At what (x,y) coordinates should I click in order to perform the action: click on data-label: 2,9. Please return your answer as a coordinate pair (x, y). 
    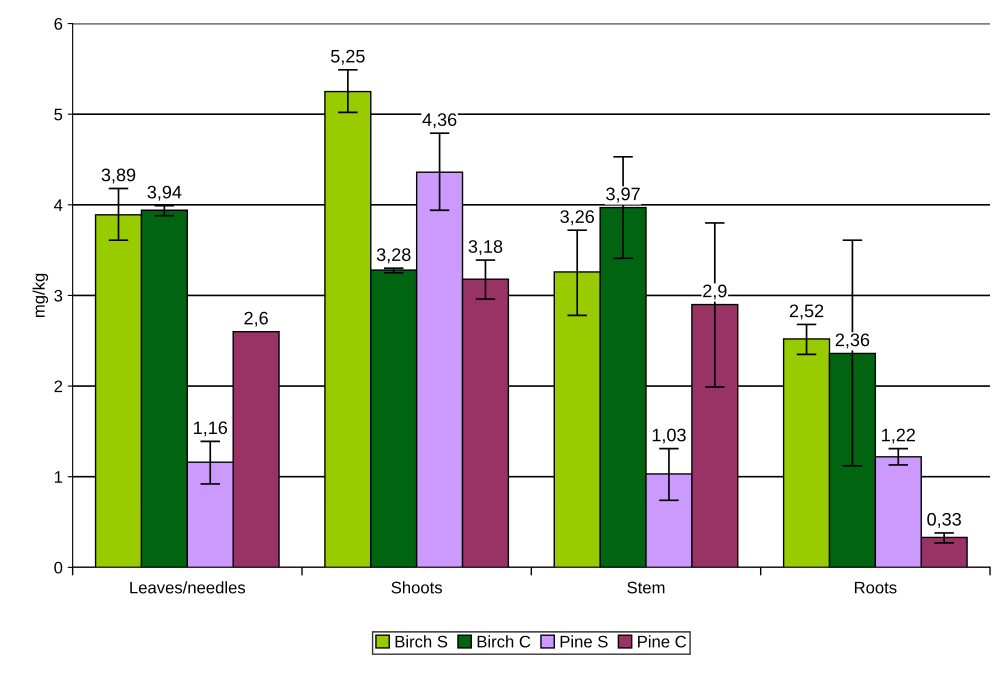
    Looking at the image, I should click on (715, 292).